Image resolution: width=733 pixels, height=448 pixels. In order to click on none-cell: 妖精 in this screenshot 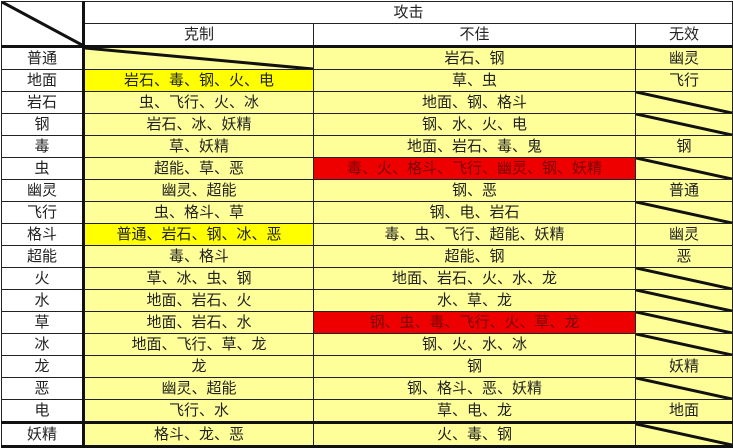, I will do `click(684, 366)`.